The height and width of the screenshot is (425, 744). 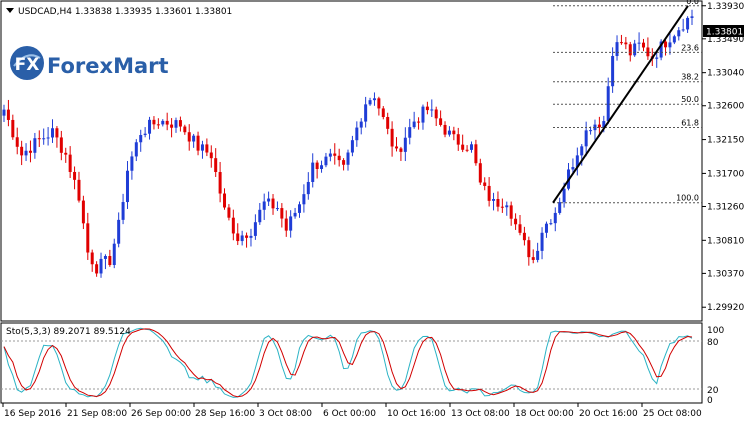 I want to click on current-price: 1.33801, so click(x=724, y=33).